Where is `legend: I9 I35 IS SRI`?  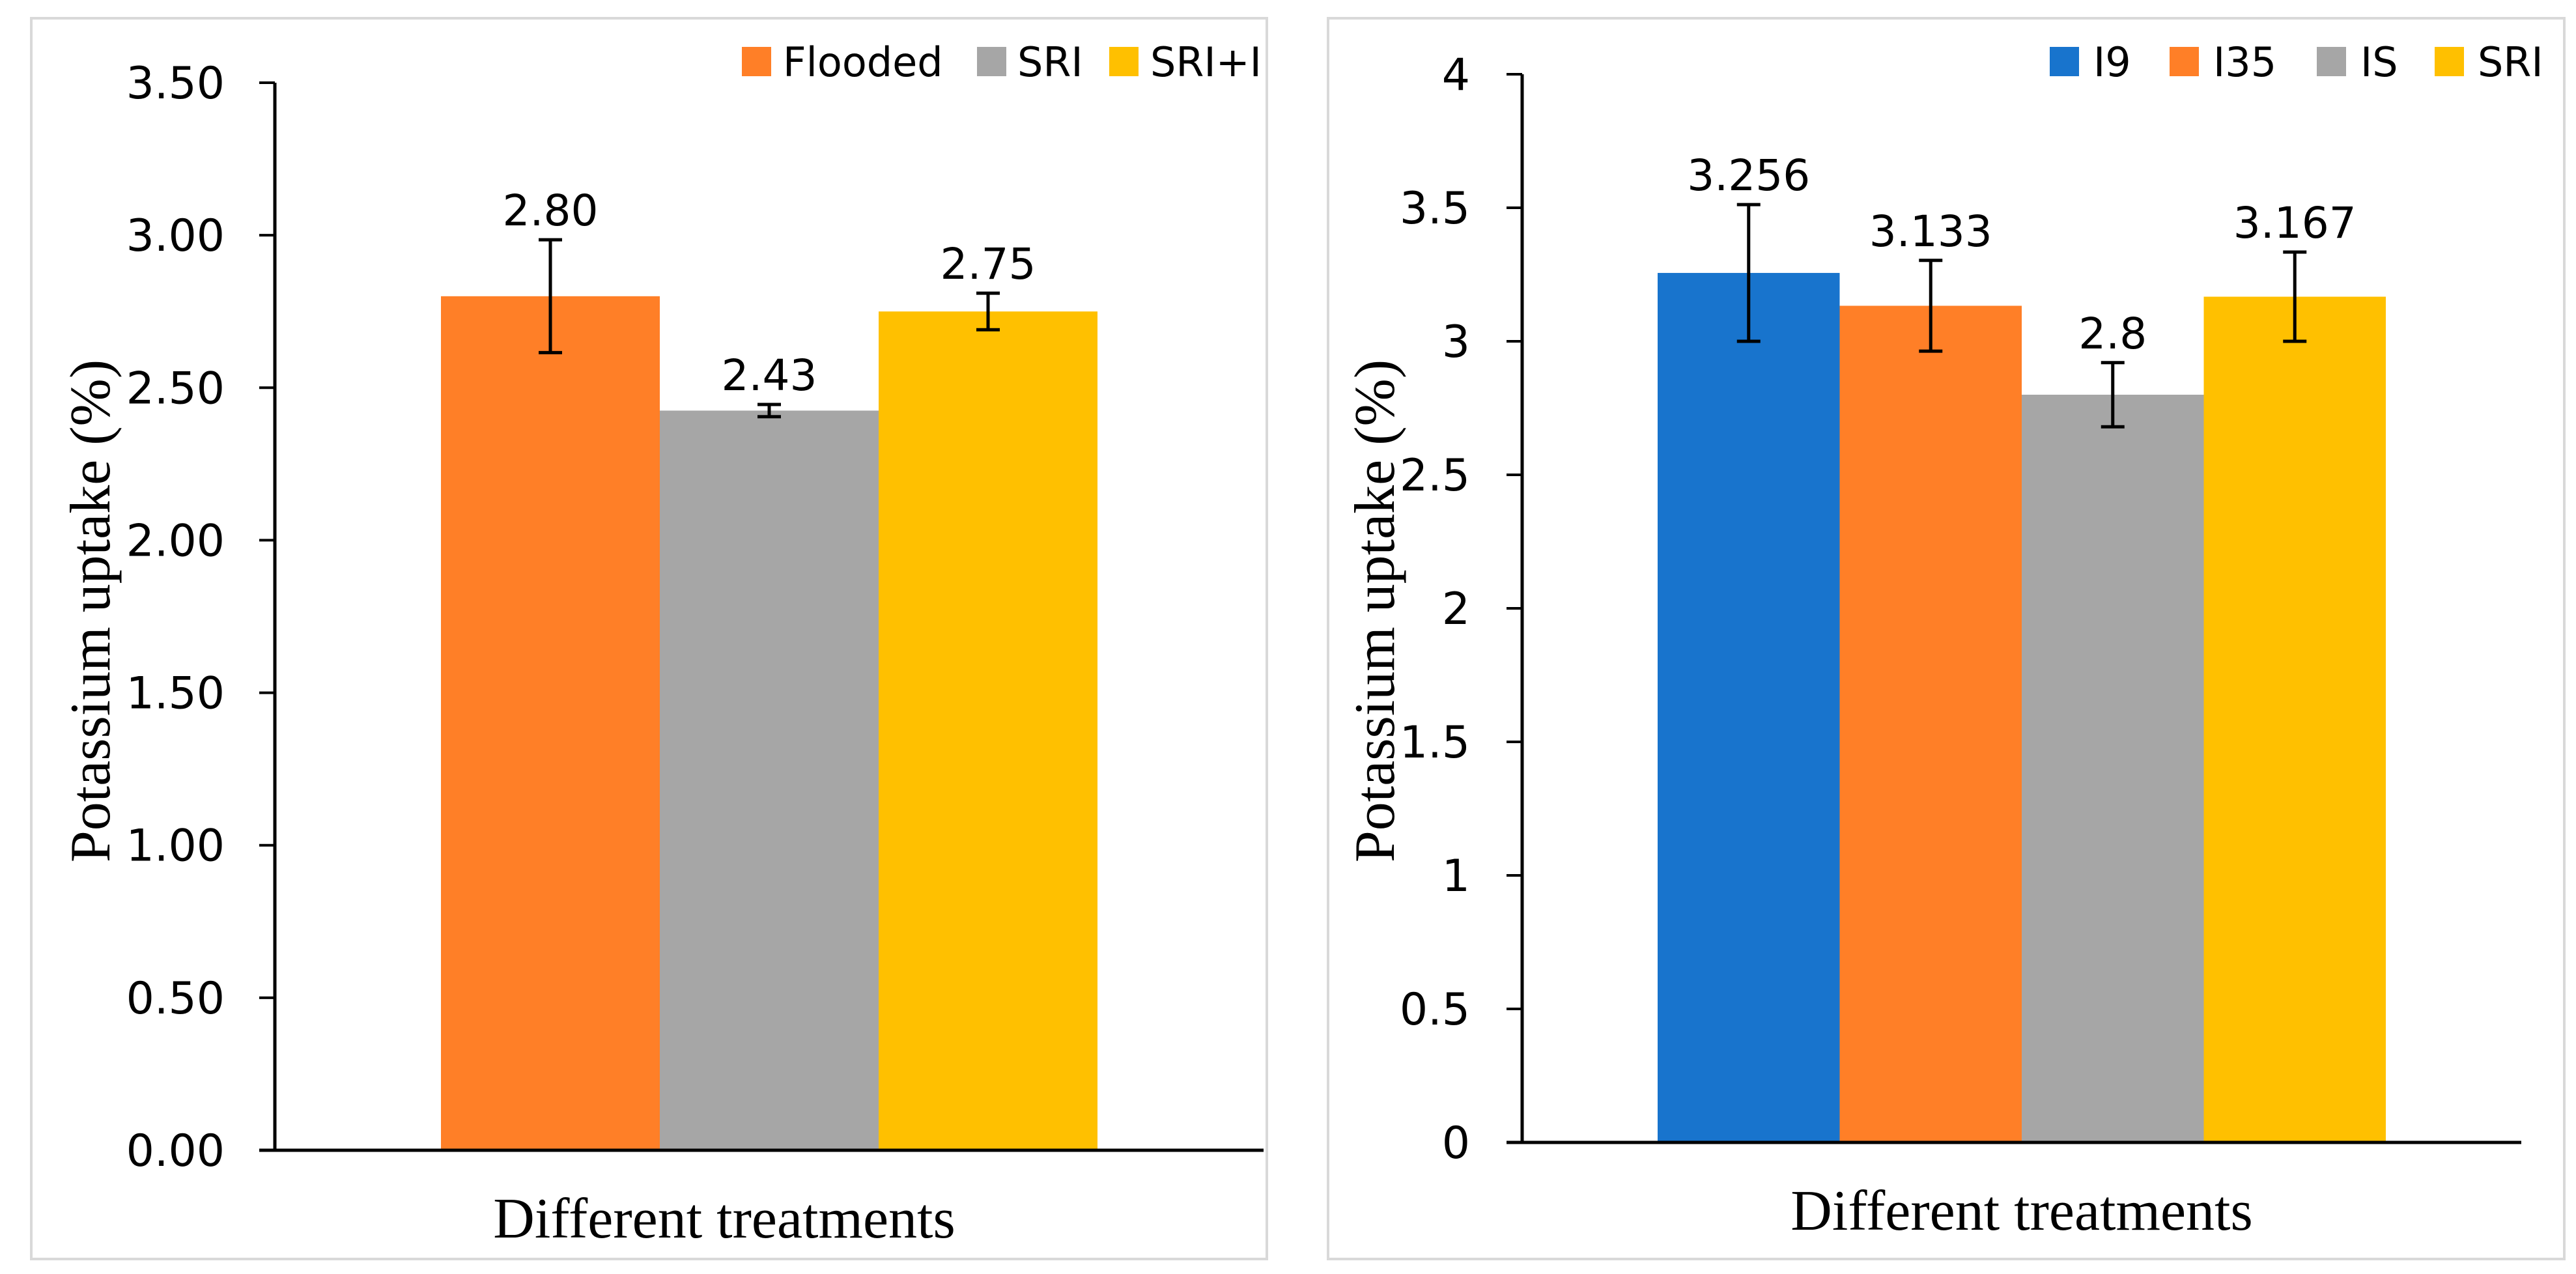 legend: I9 I35 IS SRI is located at coordinates (2296, 62).